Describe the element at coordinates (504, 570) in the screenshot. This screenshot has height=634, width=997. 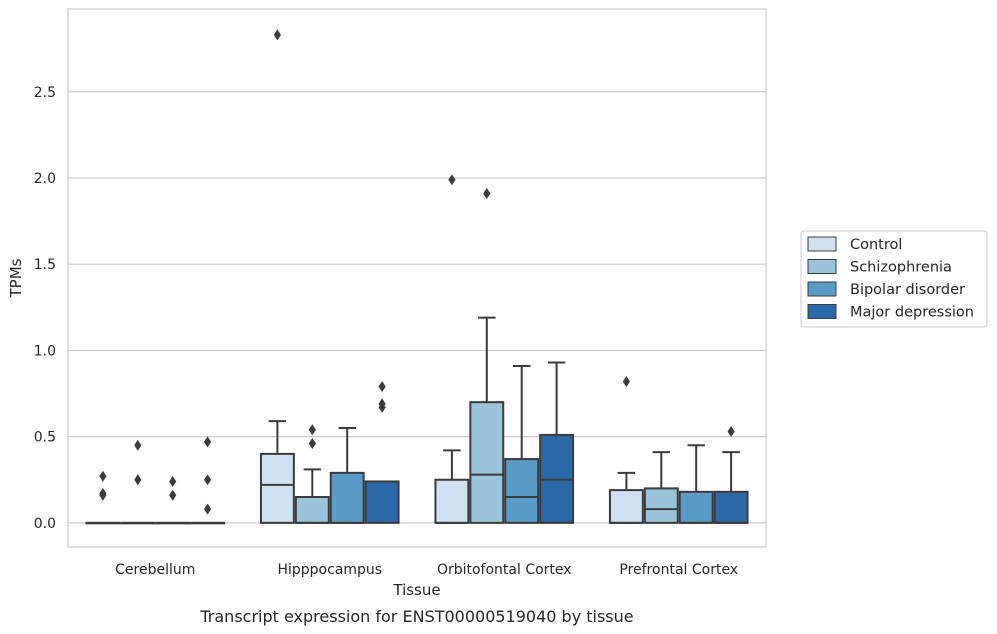
I see `x-tick-label: Orbitofontal Cortex` at that location.